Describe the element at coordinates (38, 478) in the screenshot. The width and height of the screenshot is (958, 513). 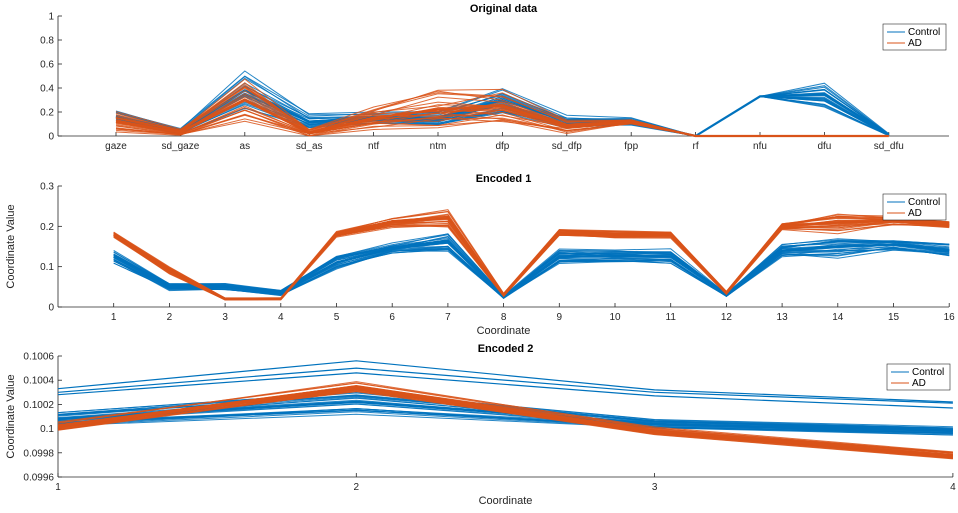
I see `y-tick-label: 0.0996` at that location.